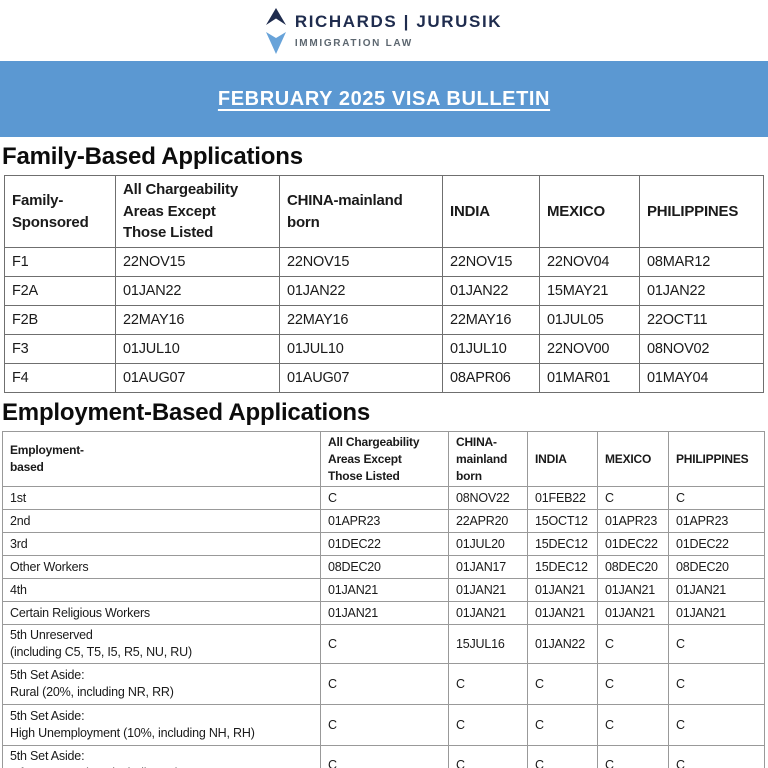 This screenshot has width=768, height=768. What do you see at coordinates (161, 613) in the screenshot?
I see `row-label: Certain Religious Workers` at bounding box center [161, 613].